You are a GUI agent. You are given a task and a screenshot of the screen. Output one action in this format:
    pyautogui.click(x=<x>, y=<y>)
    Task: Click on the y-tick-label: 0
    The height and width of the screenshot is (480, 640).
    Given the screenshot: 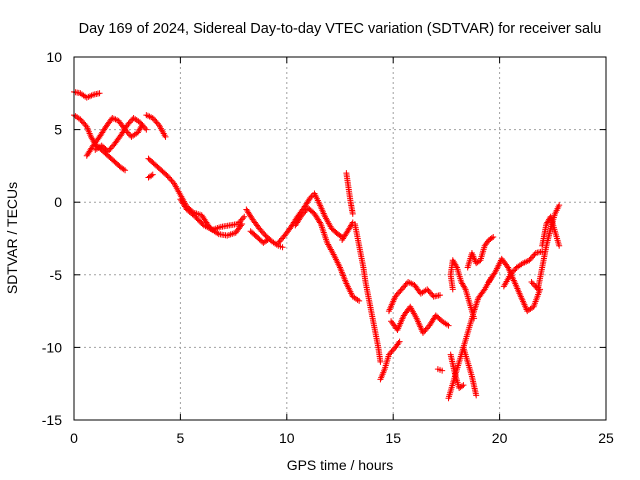 What is the action you would take?
    pyautogui.click(x=58, y=202)
    